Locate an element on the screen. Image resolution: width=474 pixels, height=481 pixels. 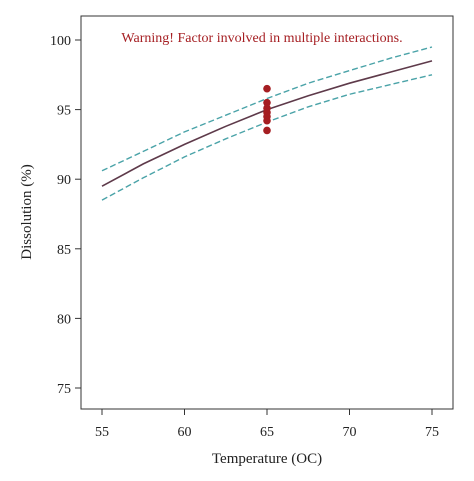
x-tick-label: 55 is located at coordinates (102, 432).